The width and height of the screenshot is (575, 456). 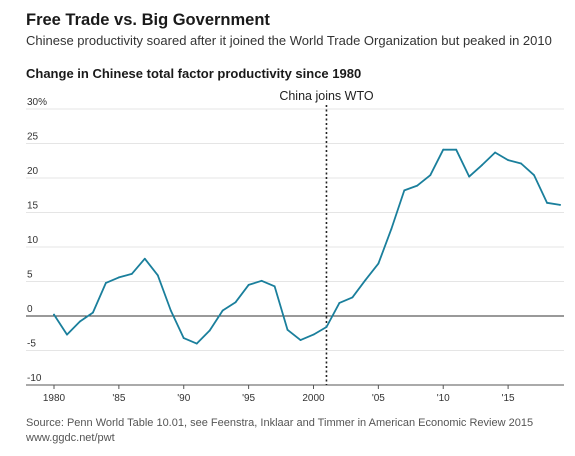 What do you see at coordinates (30, 309) in the screenshot?
I see `y-tick-label: 0` at bounding box center [30, 309].